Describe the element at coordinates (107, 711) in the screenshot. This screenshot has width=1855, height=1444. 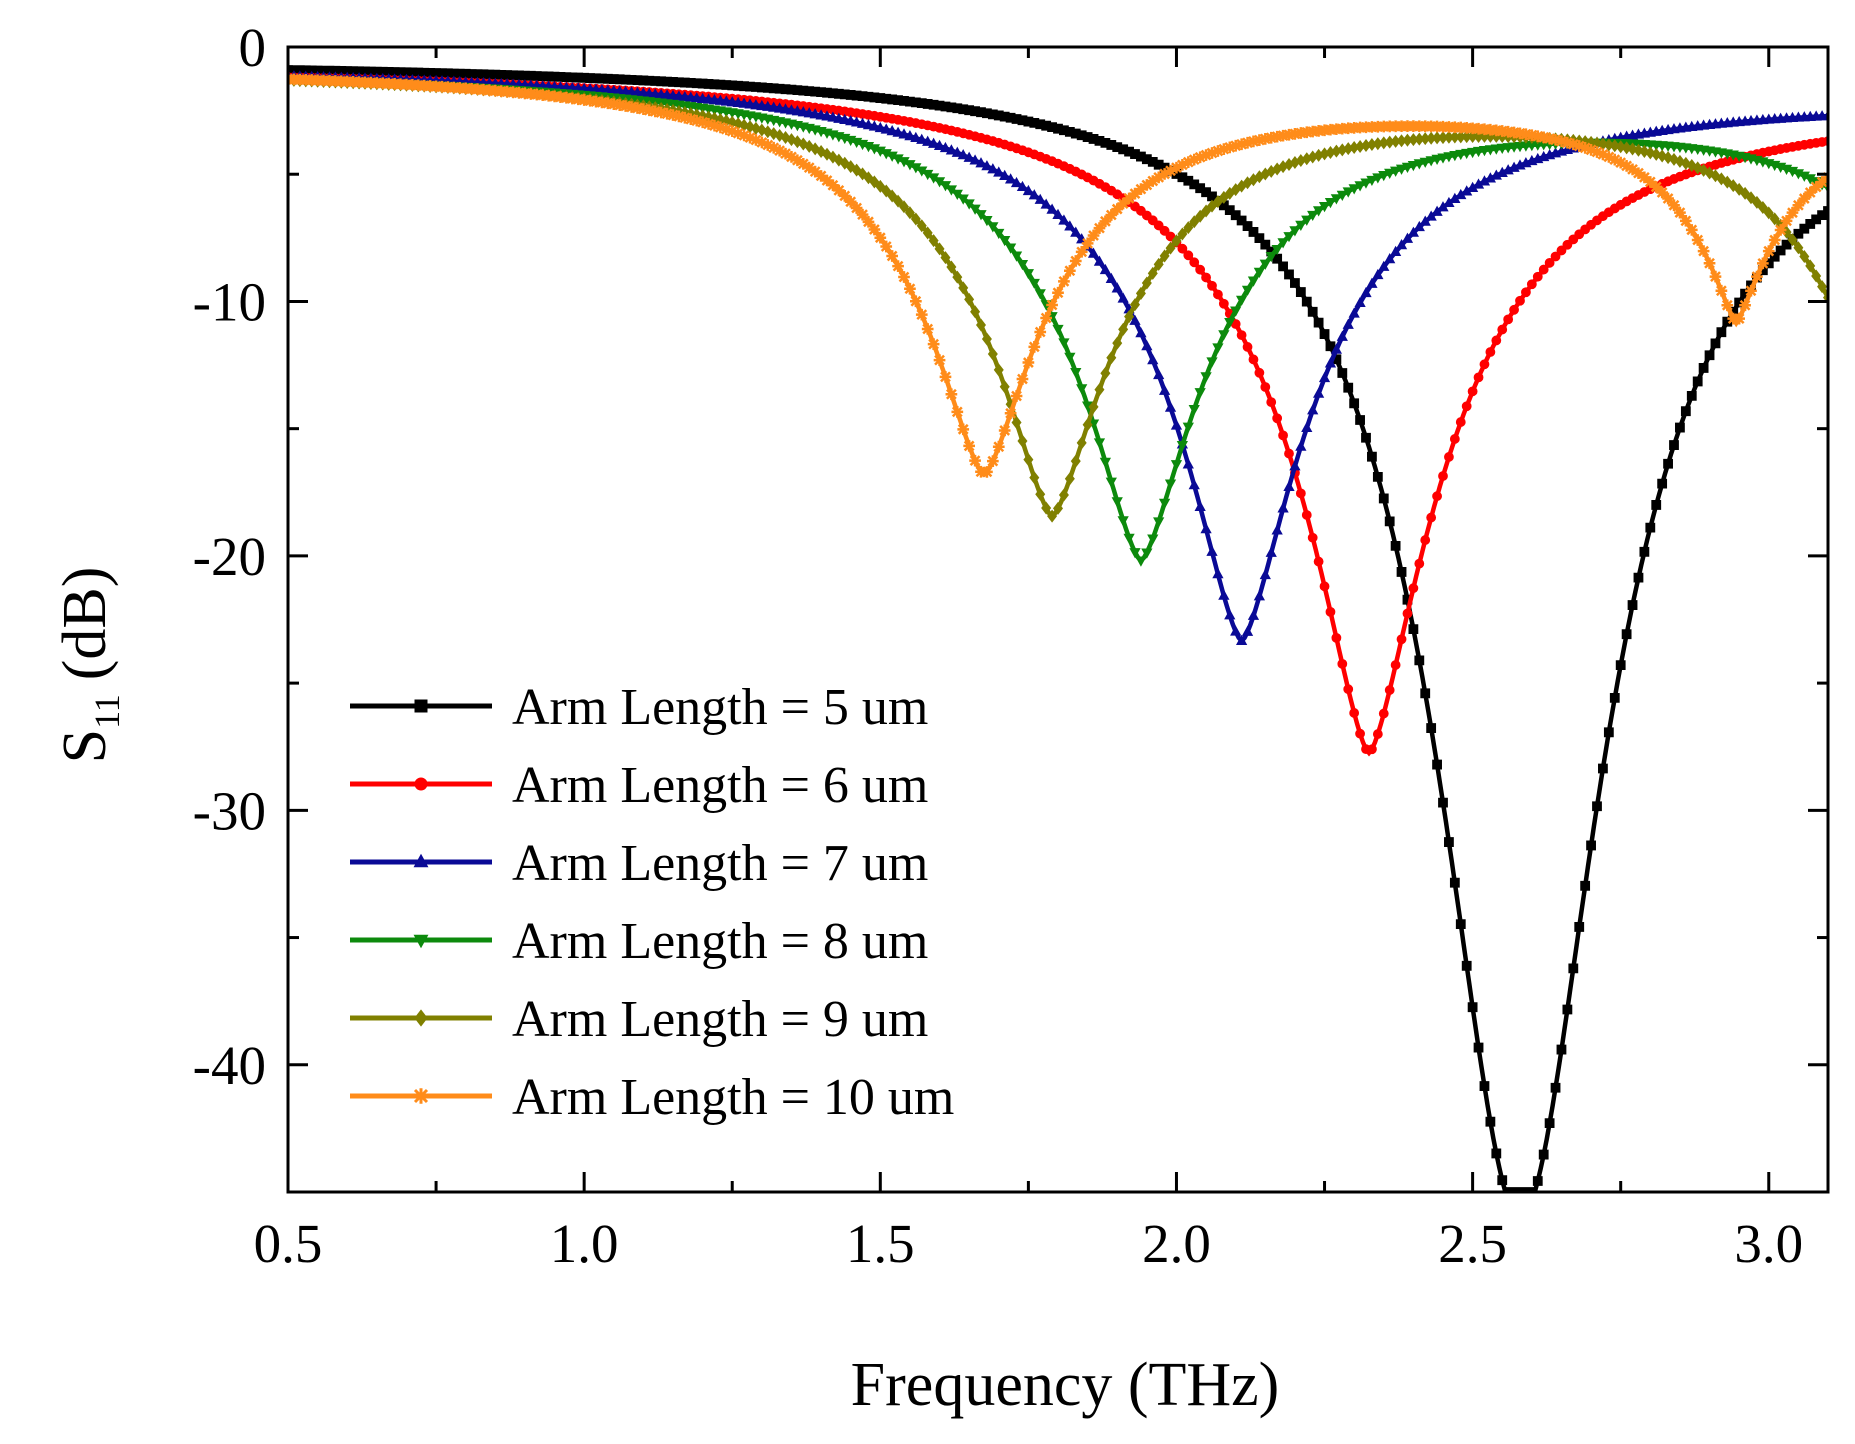
I see `y-axis-label-subscript: 11` at that location.